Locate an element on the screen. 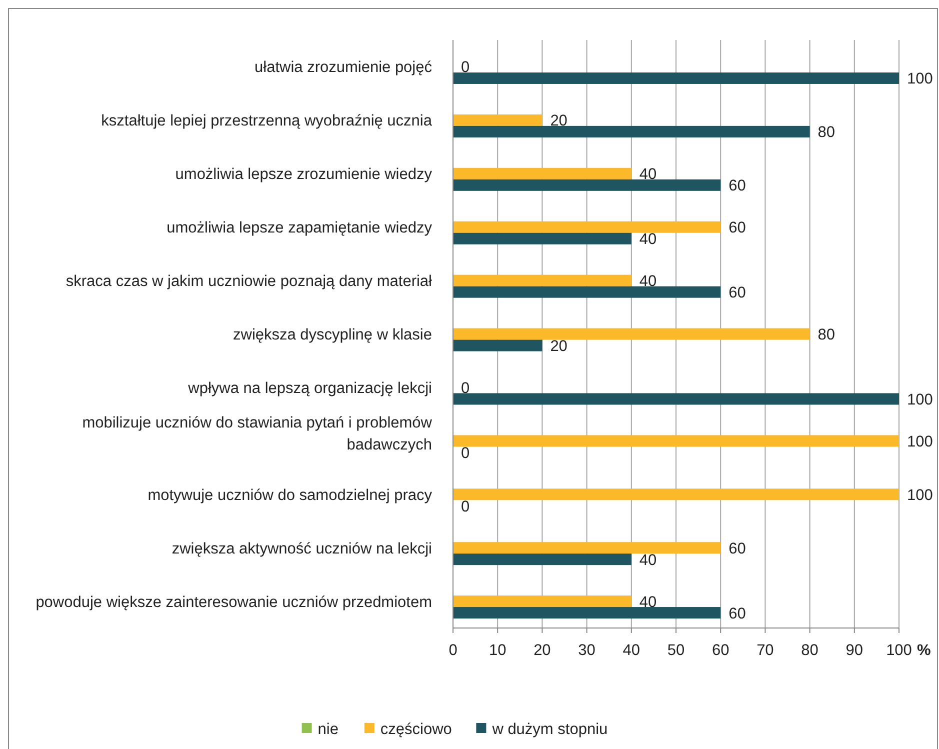 This screenshot has height=749, width=939. x-tick-label: 100 is located at coordinates (899, 650).